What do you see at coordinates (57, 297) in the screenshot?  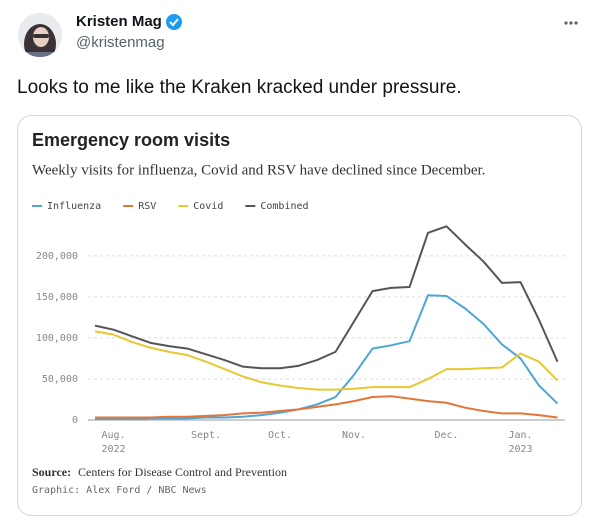 I see `y-tick-label: 150,000` at bounding box center [57, 297].